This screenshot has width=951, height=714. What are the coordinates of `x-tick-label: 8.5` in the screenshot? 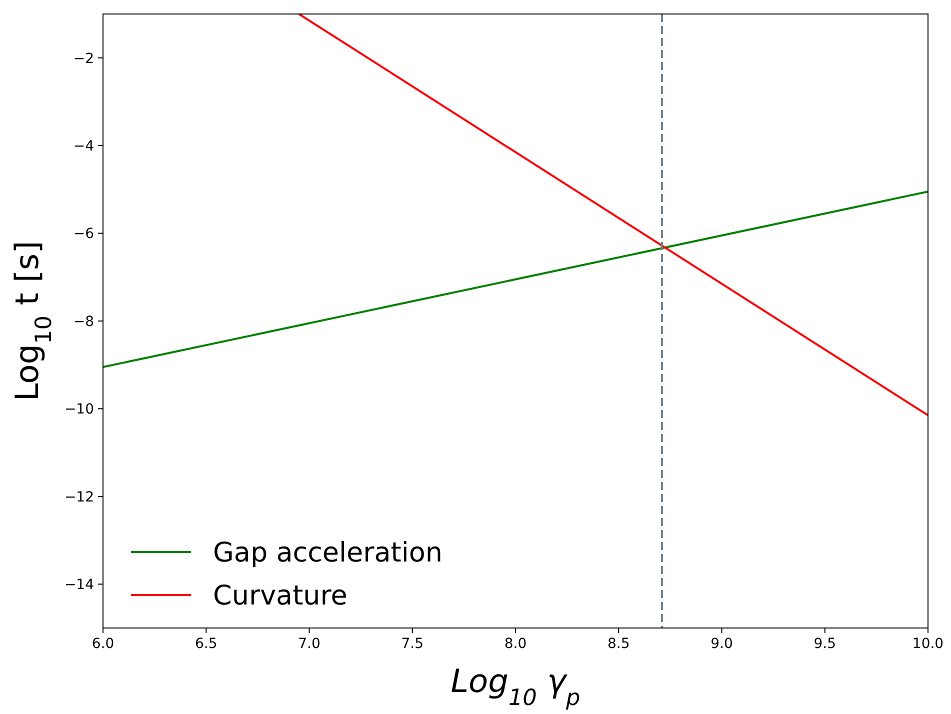 It's located at (618, 644).